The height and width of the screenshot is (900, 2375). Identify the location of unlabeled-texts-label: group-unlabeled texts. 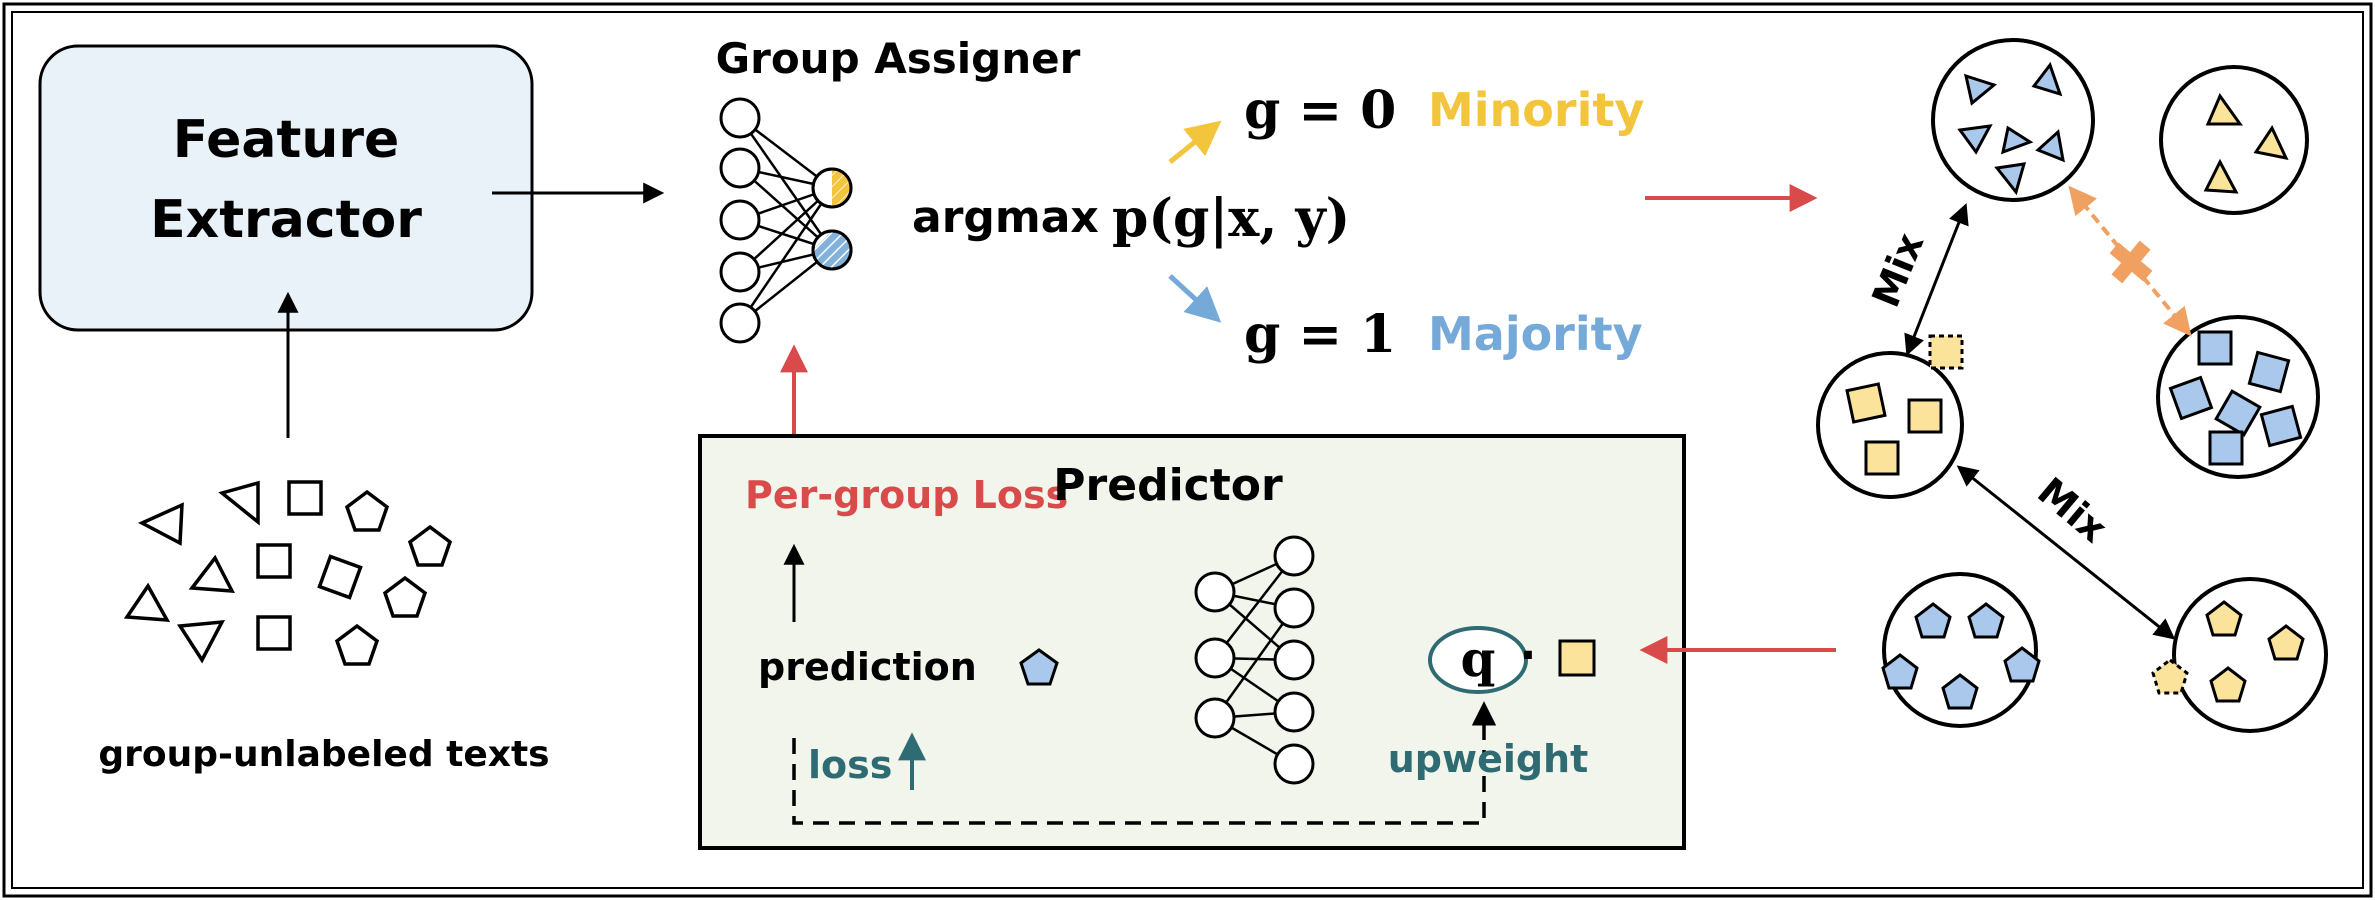
(323, 754).